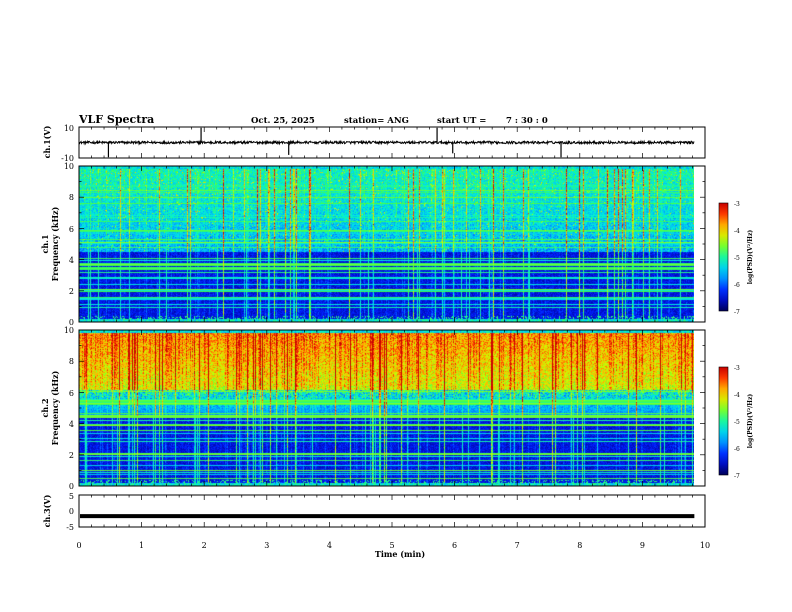 The height and width of the screenshot is (612, 792). What do you see at coordinates (141, 545) in the screenshot?
I see `xtick-1: 1` at bounding box center [141, 545].